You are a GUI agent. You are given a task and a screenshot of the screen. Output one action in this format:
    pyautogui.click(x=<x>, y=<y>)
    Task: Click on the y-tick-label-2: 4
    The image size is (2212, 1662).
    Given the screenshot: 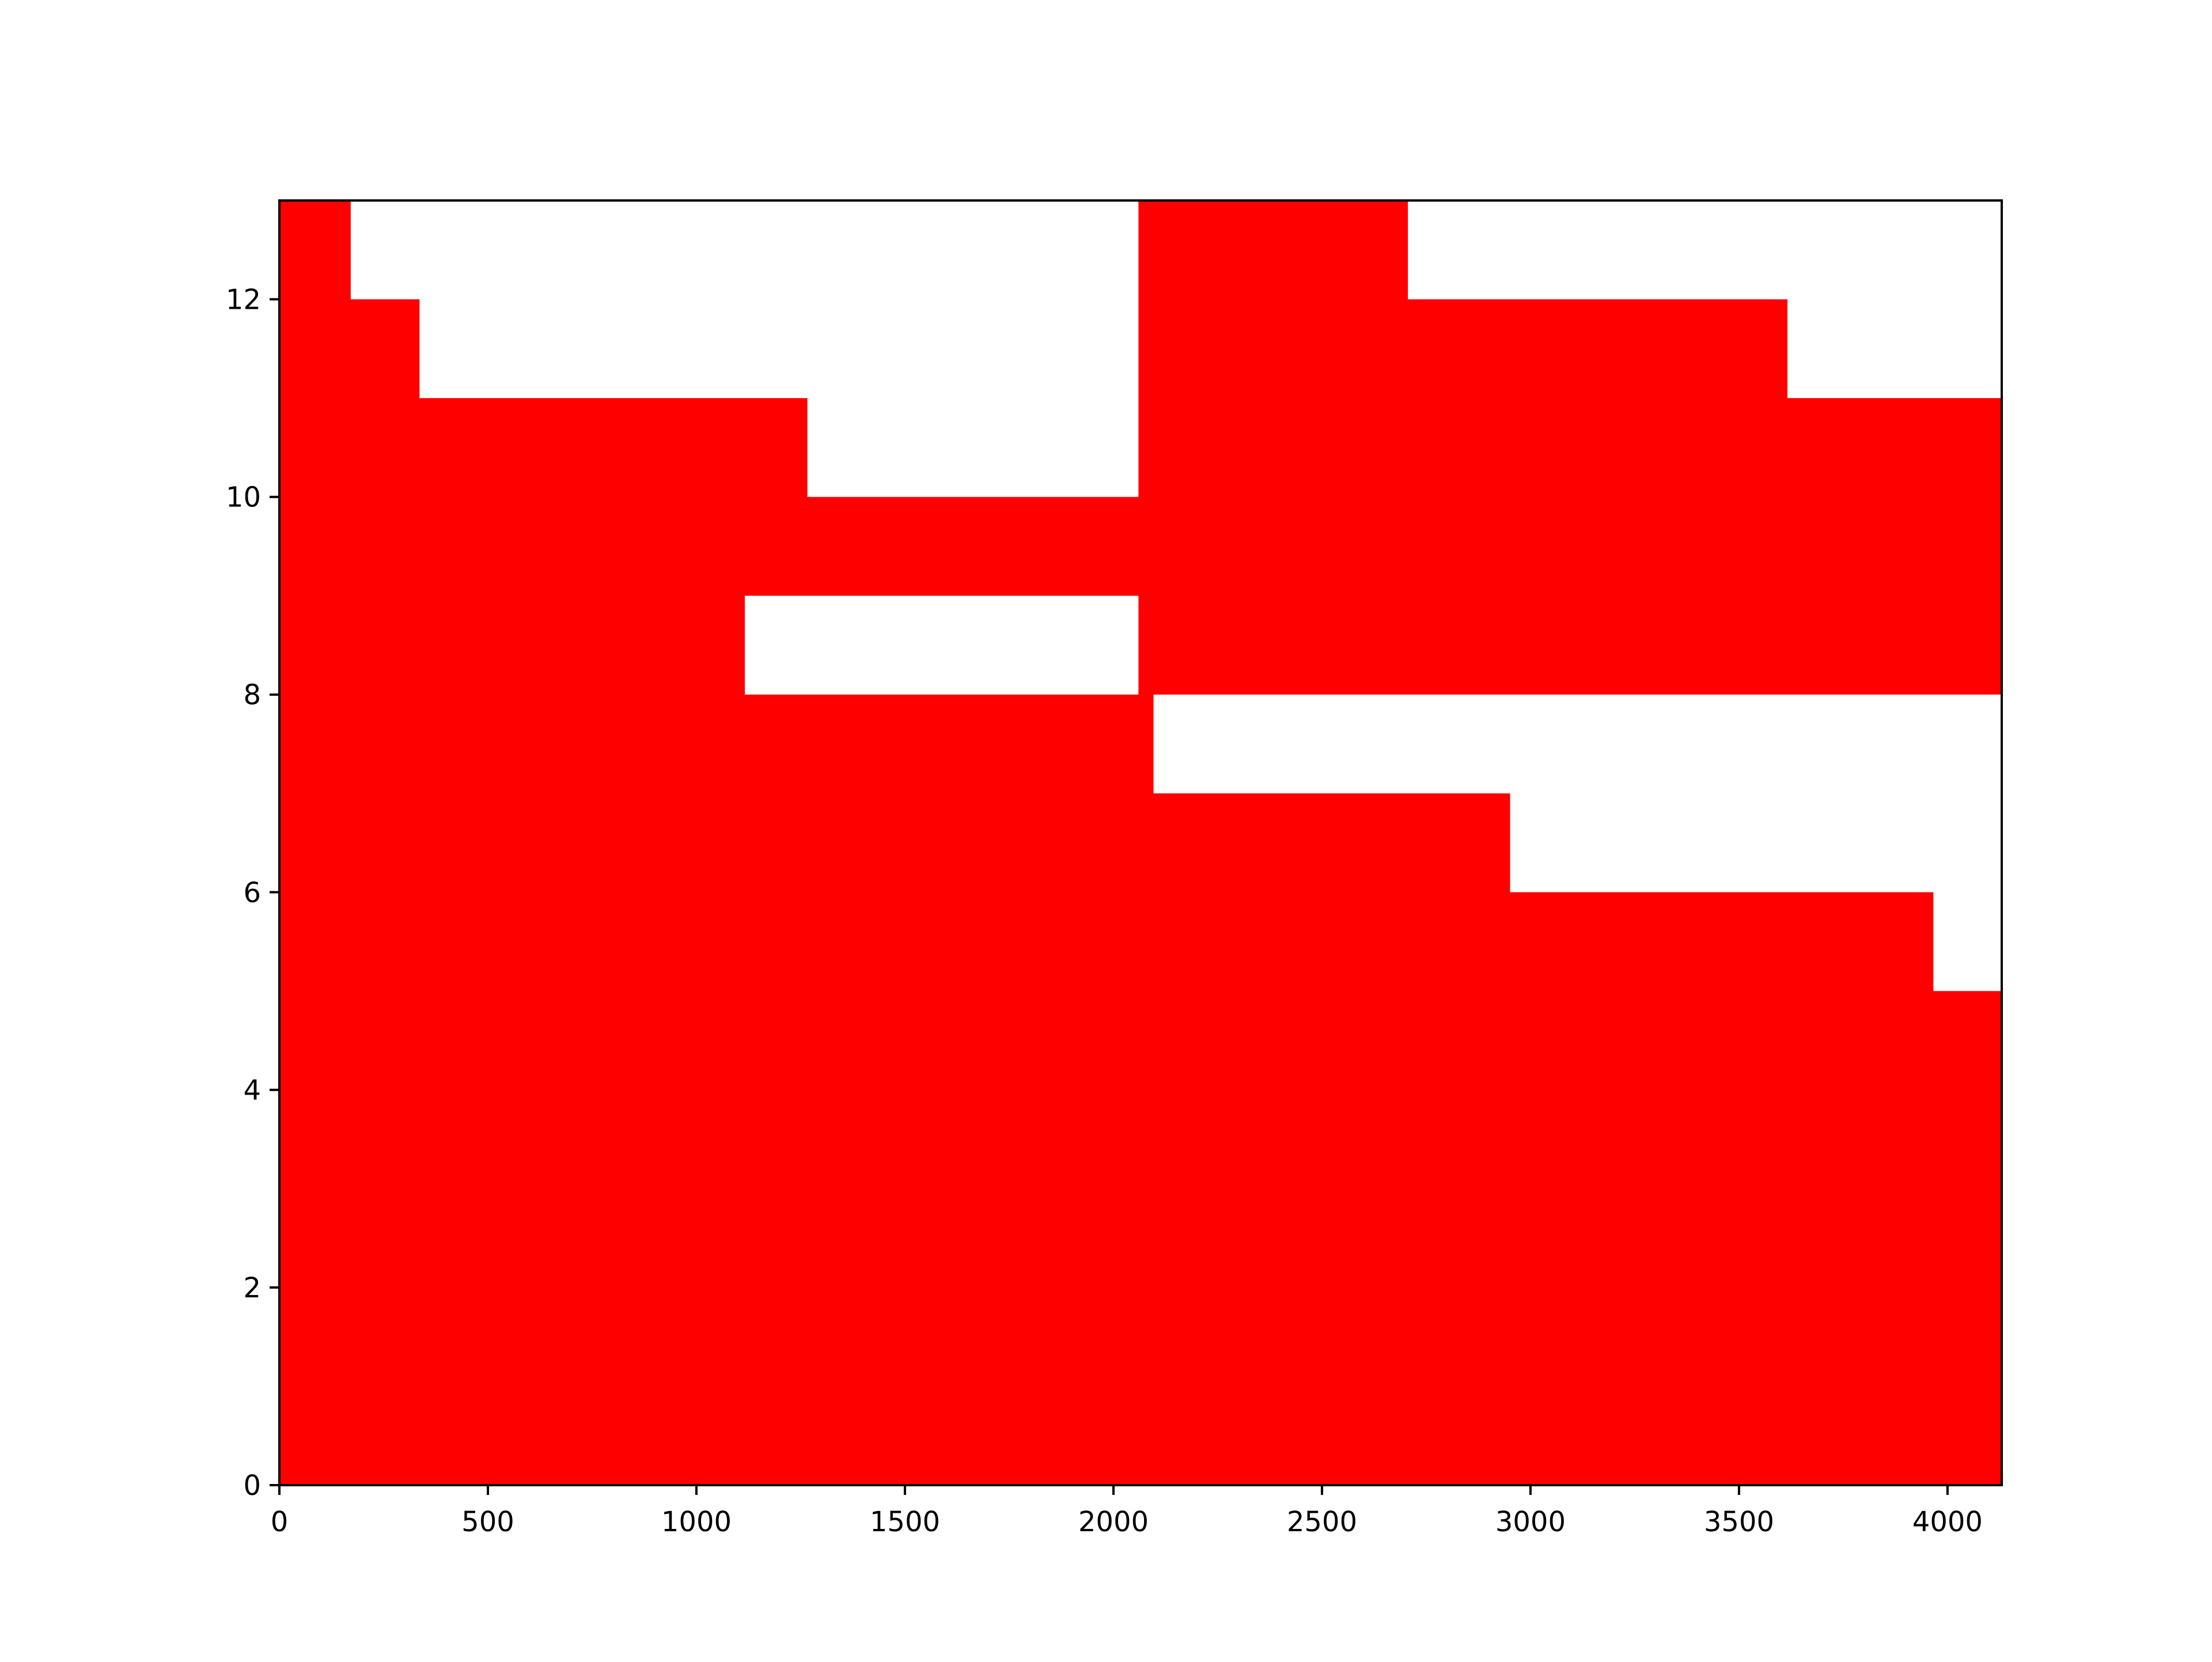 What is the action you would take?
    pyautogui.click(x=252, y=1090)
    